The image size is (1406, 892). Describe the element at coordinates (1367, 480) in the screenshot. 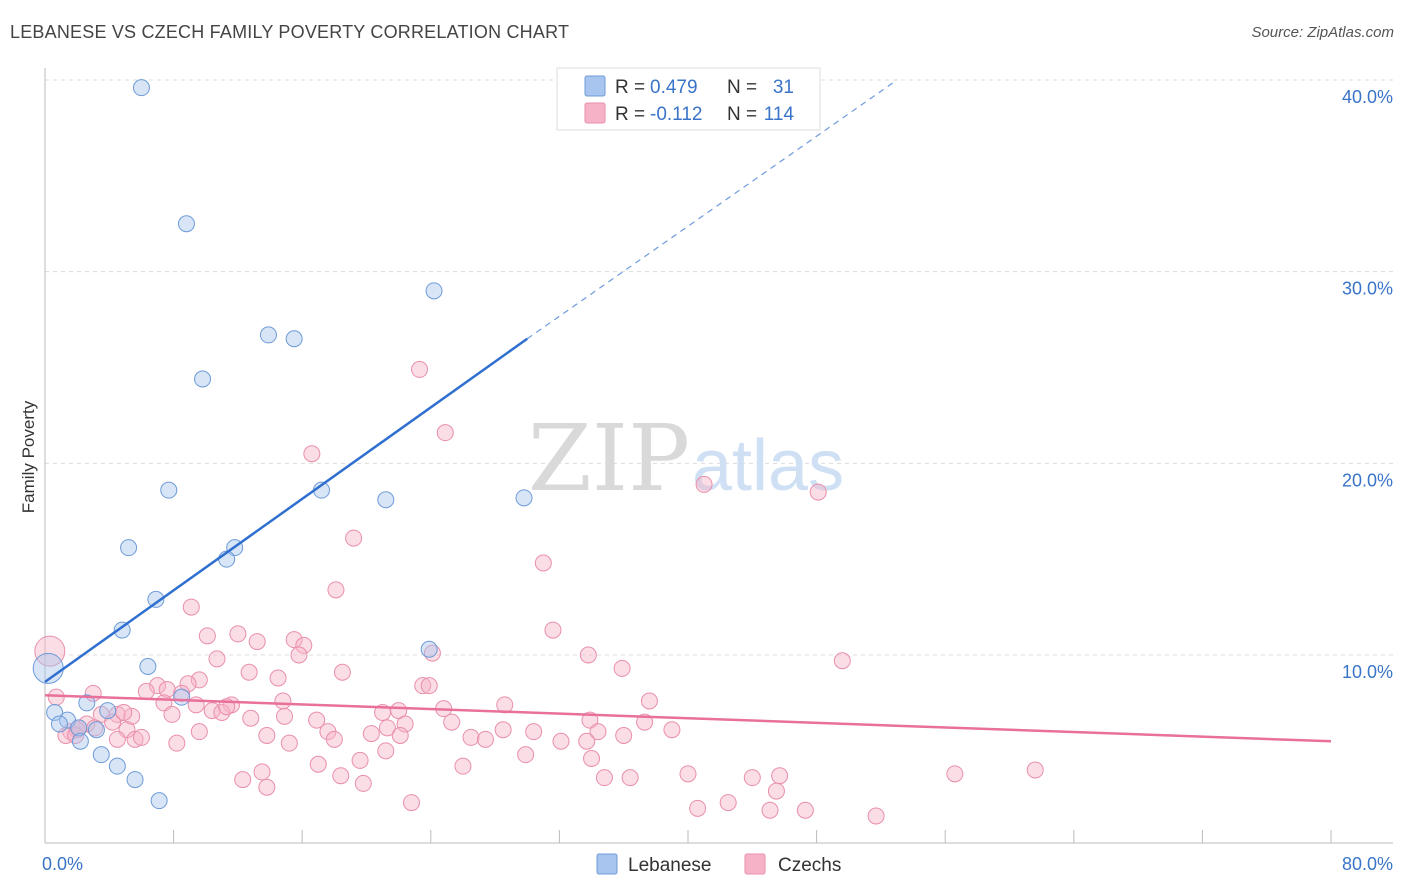

I see `y-tick-label: 20.0%` at that location.